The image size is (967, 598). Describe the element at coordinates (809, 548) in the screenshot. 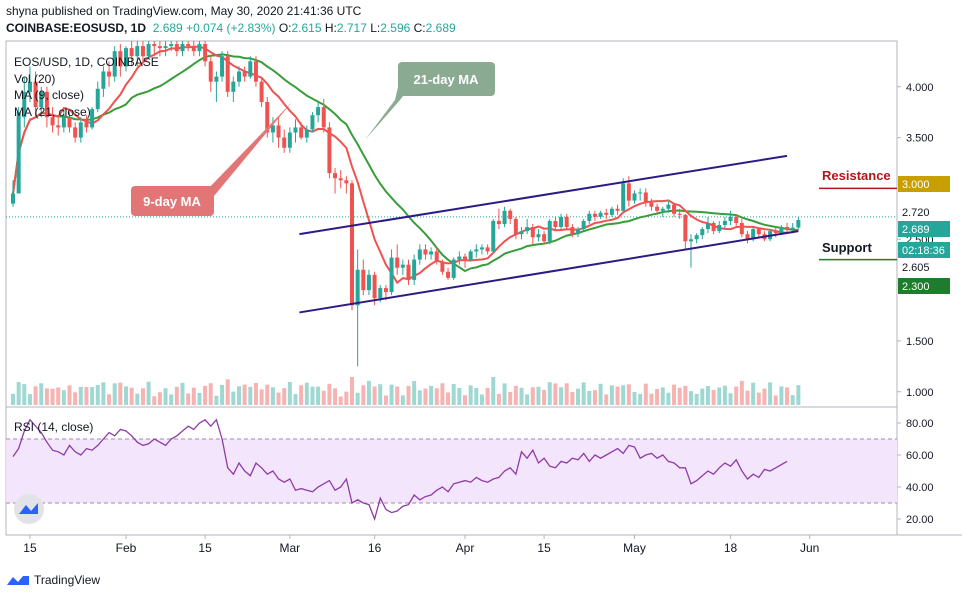

I see `time-tick-label: Jun` at that location.